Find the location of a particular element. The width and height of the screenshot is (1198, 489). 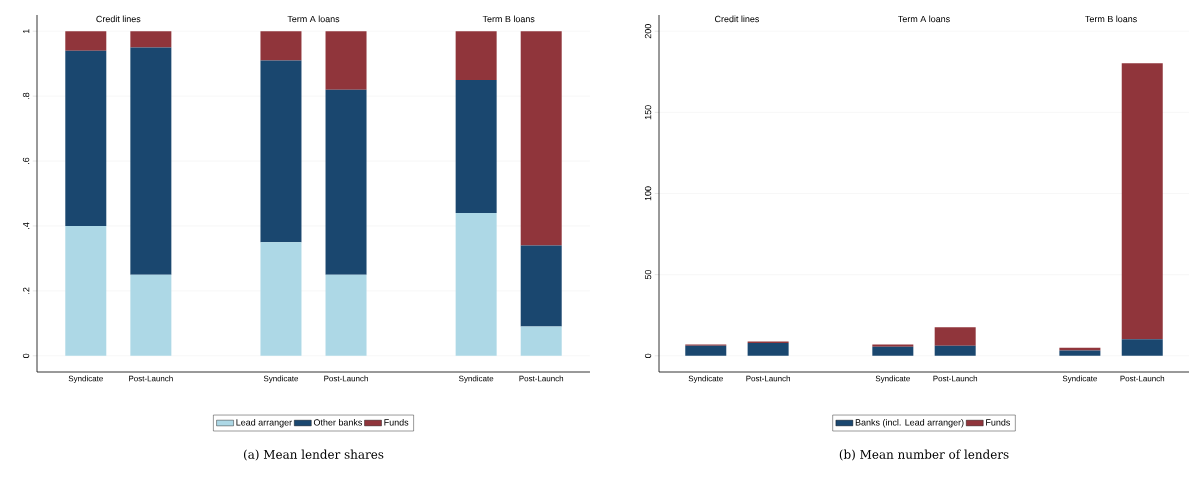

y-tick-label: 150 is located at coordinates (648, 112).